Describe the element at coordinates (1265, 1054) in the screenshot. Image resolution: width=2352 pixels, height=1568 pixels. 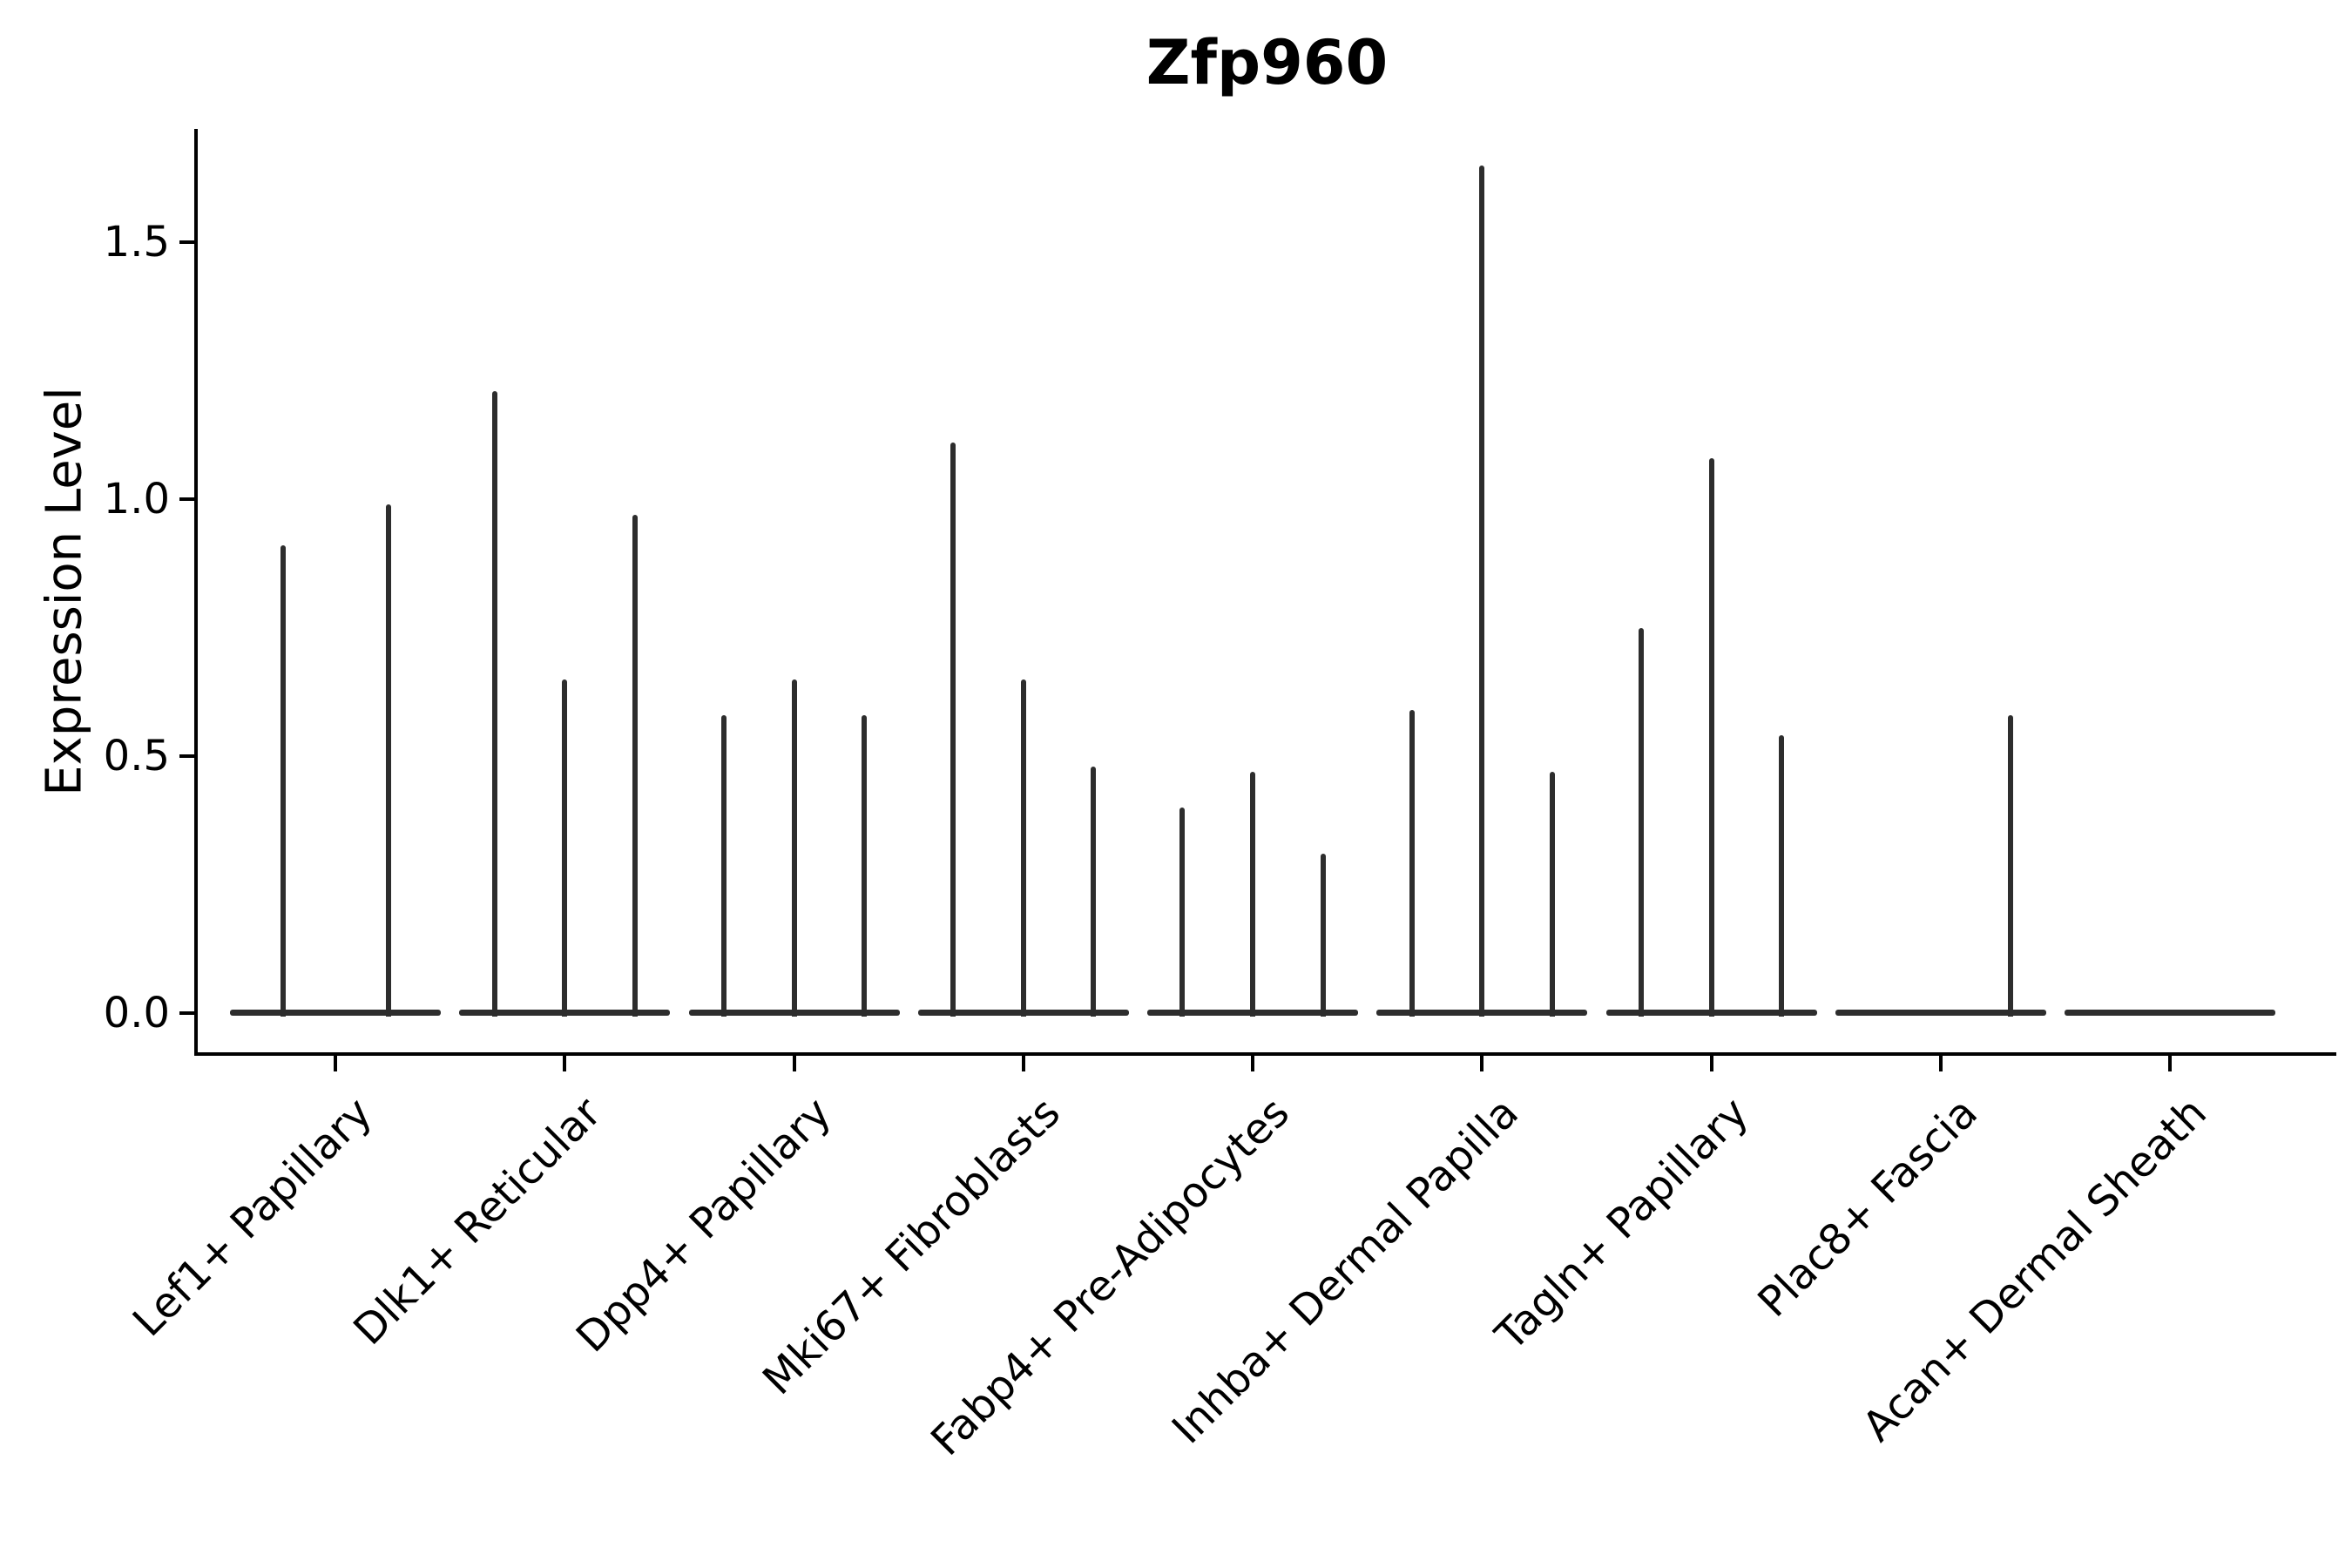
I see `x-axis-spine` at that location.